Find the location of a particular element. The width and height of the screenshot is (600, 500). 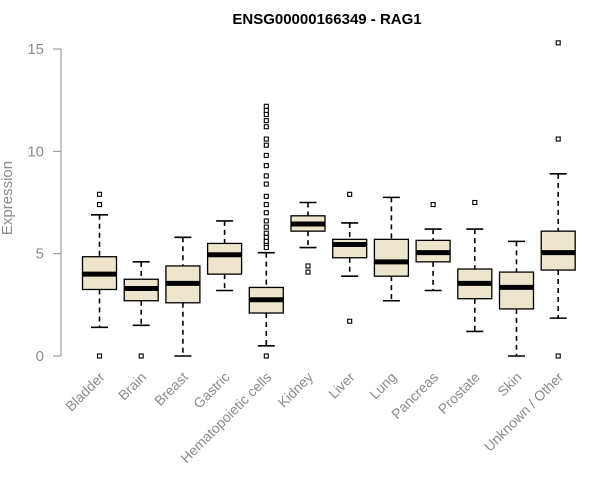

y-ticks: 0 5 10 15 is located at coordinates (44, 203).